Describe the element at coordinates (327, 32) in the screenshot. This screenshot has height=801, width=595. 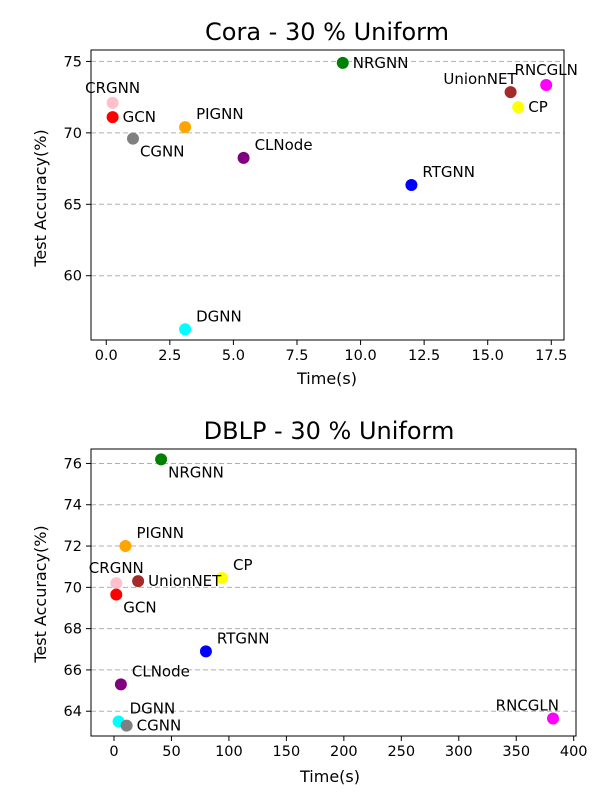
I see `chart-title: Cora - 30 % Uniform` at that location.